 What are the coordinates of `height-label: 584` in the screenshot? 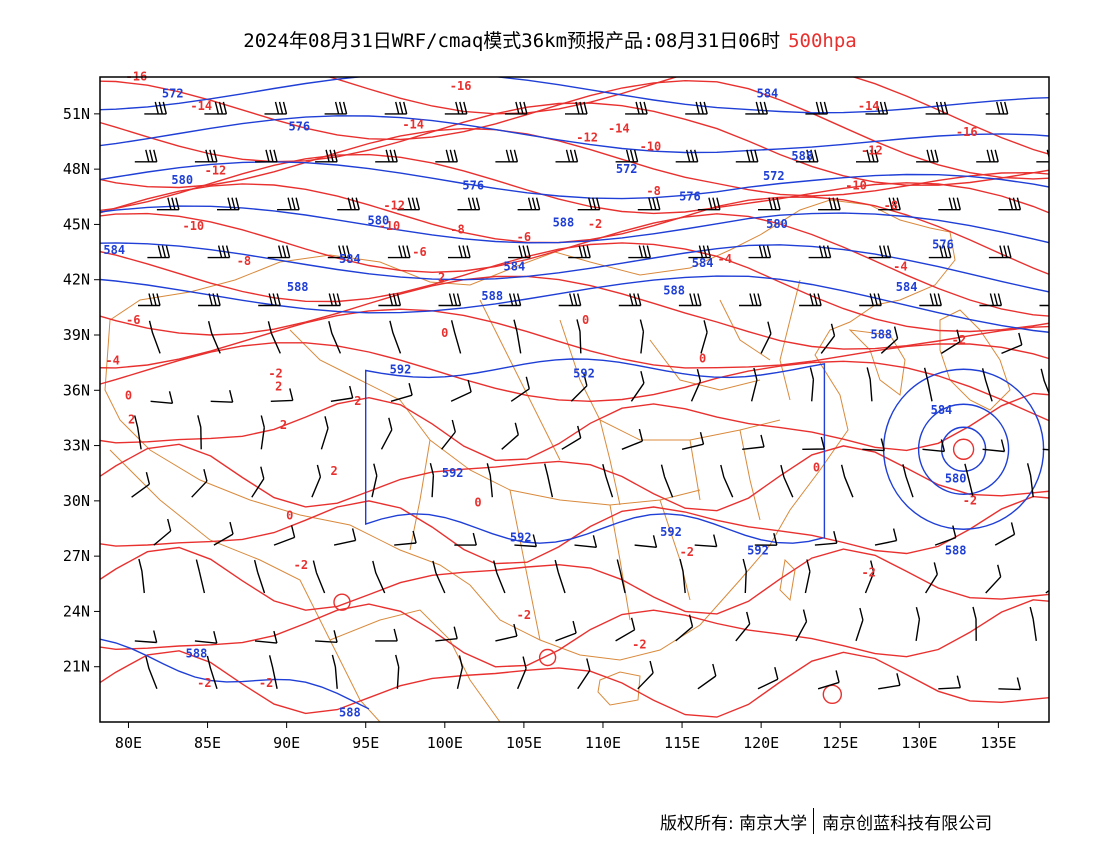 It's located at (703, 263).